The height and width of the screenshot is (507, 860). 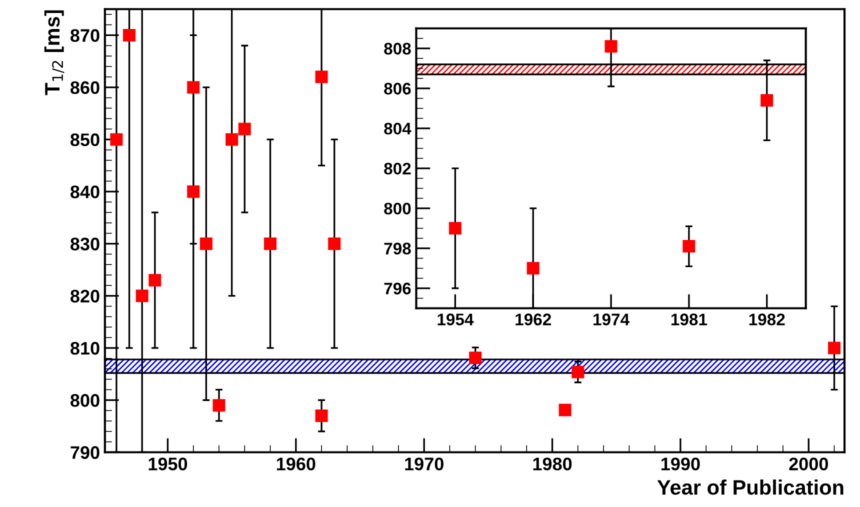 I want to click on y-tick-label: 810, so click(x=85, y=348).